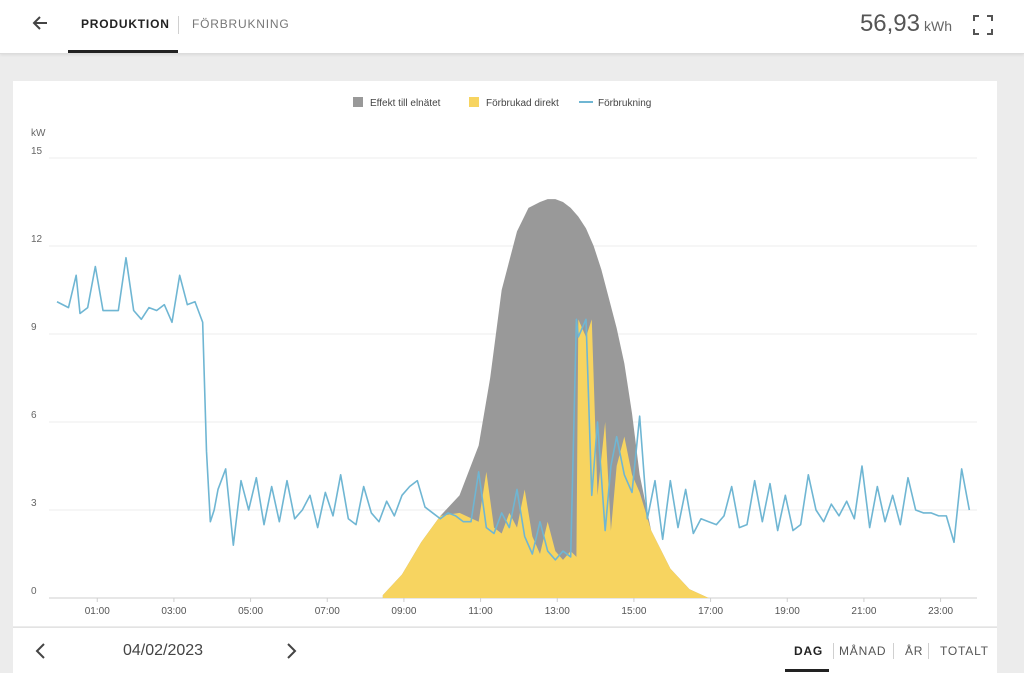  Describe the element at coordinates (505, 650) in the screenshot. I see `date-footer: 04/02/2023 DAG MÅNAD ÅR TOTALT` at that location.